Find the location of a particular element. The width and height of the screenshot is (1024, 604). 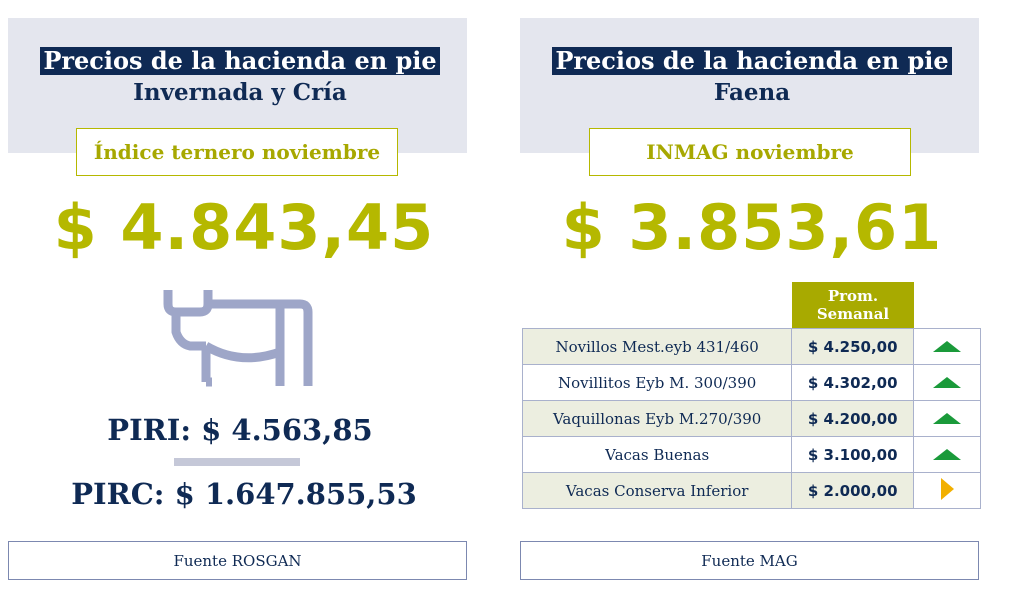

table-row: Vacas Conserva Inferior $ 2.000,00 is located at coordinates (751, 490).